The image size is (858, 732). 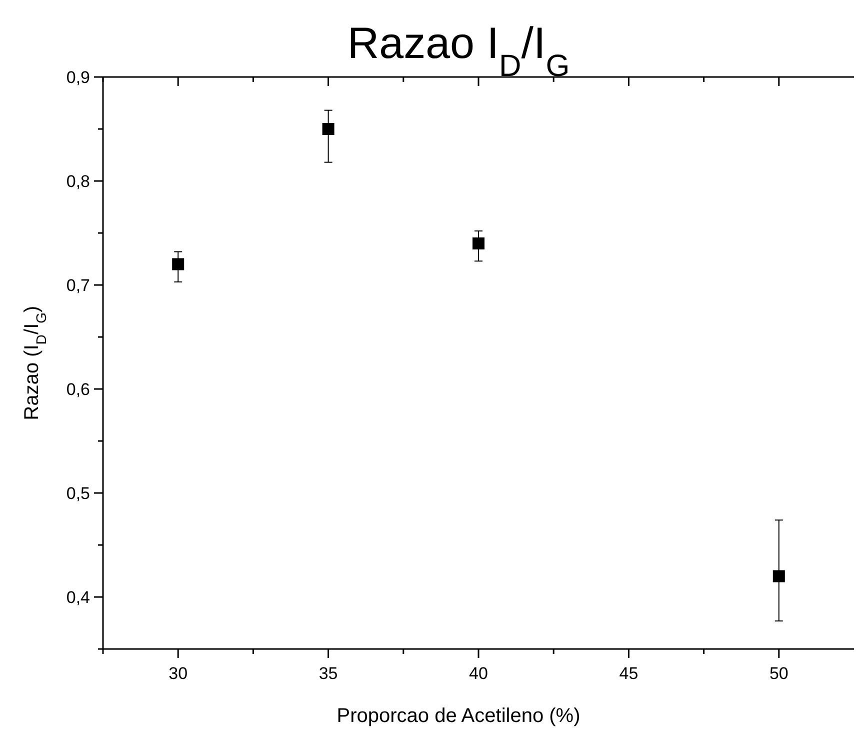 I want to click on x-tick-label: 50, so click(x=778, y=673).